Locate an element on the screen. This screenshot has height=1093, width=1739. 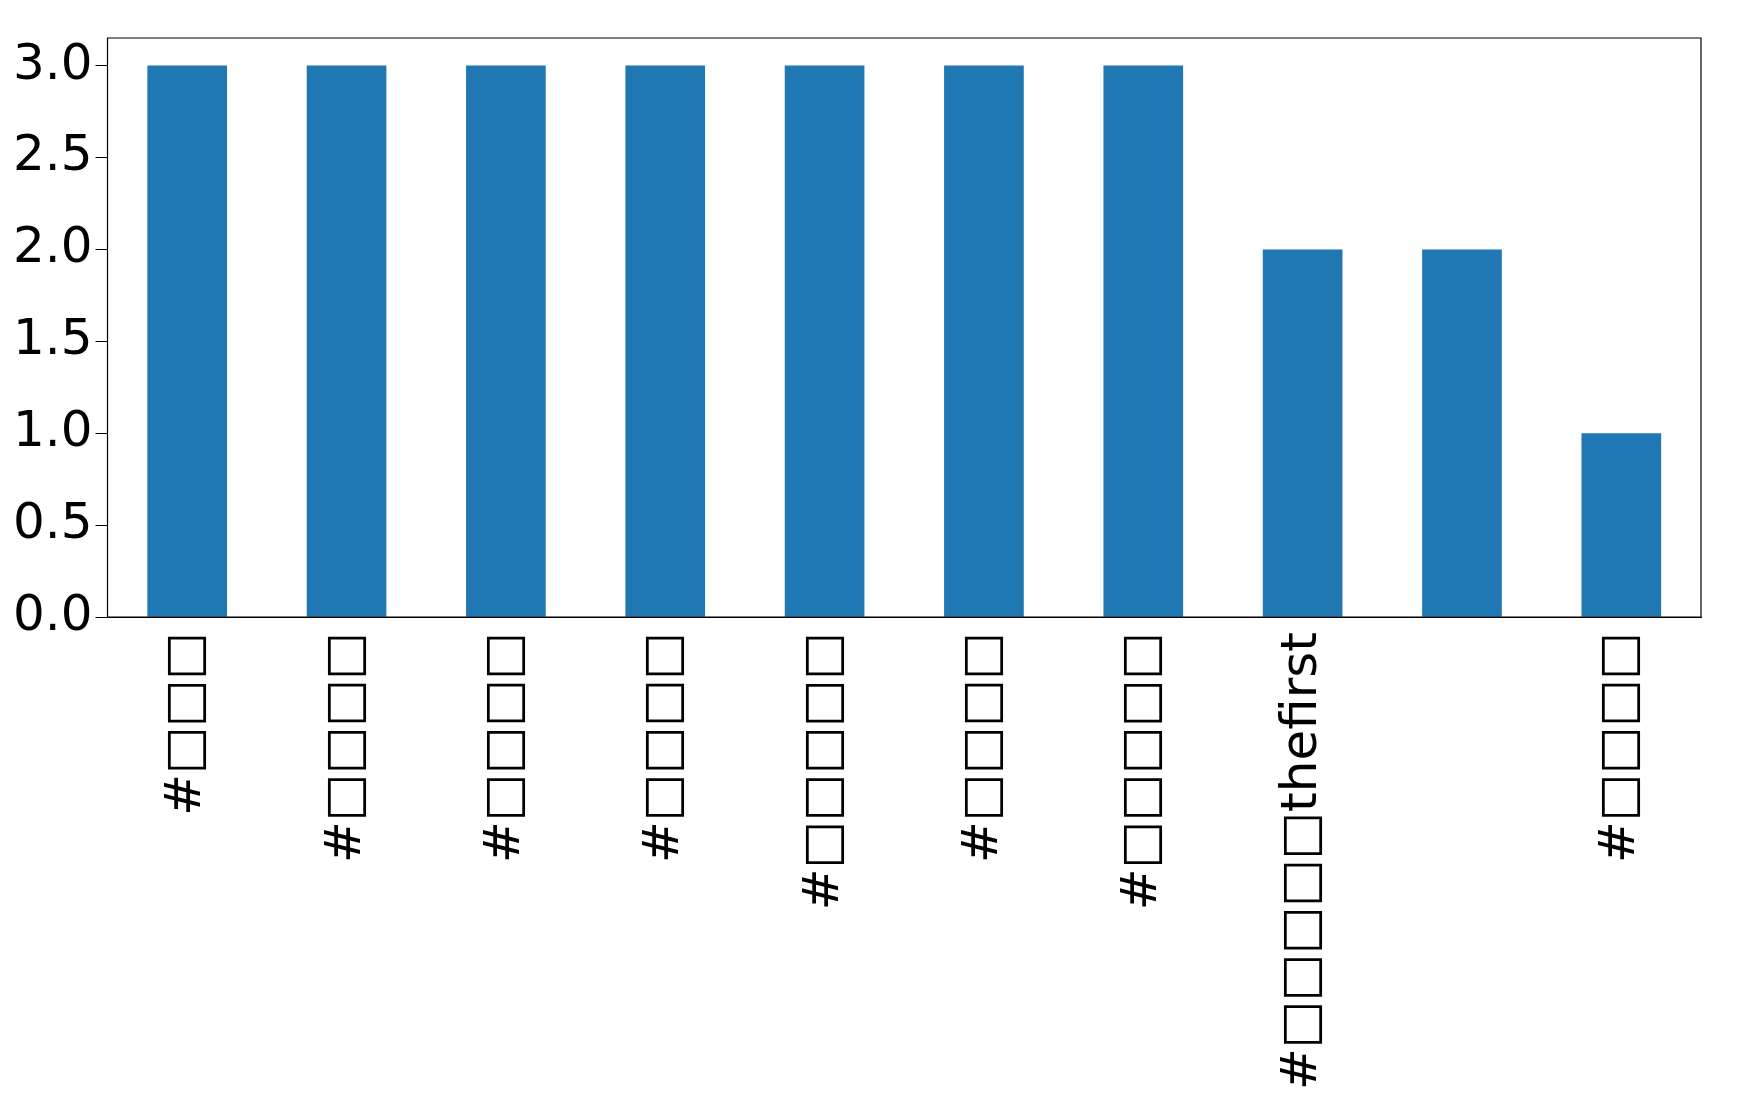
y-tick-label: 2.0 is located at coordinates (52, 245).